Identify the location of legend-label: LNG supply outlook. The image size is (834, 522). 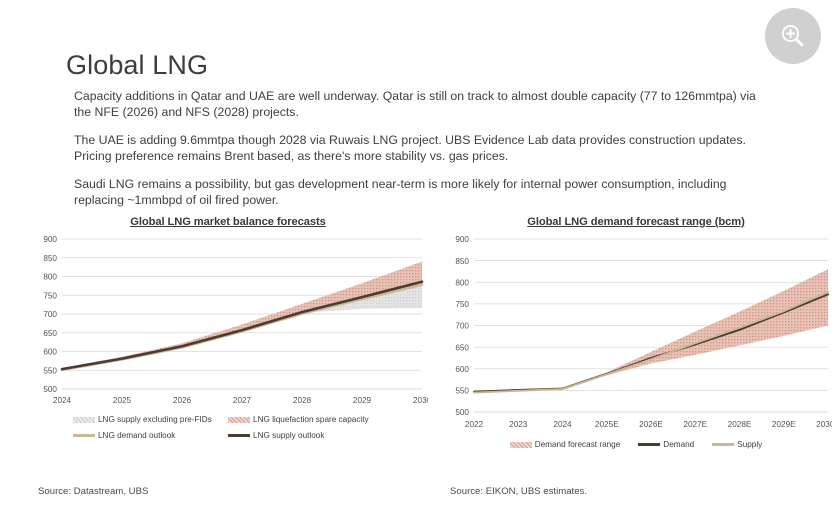
(289, 435).